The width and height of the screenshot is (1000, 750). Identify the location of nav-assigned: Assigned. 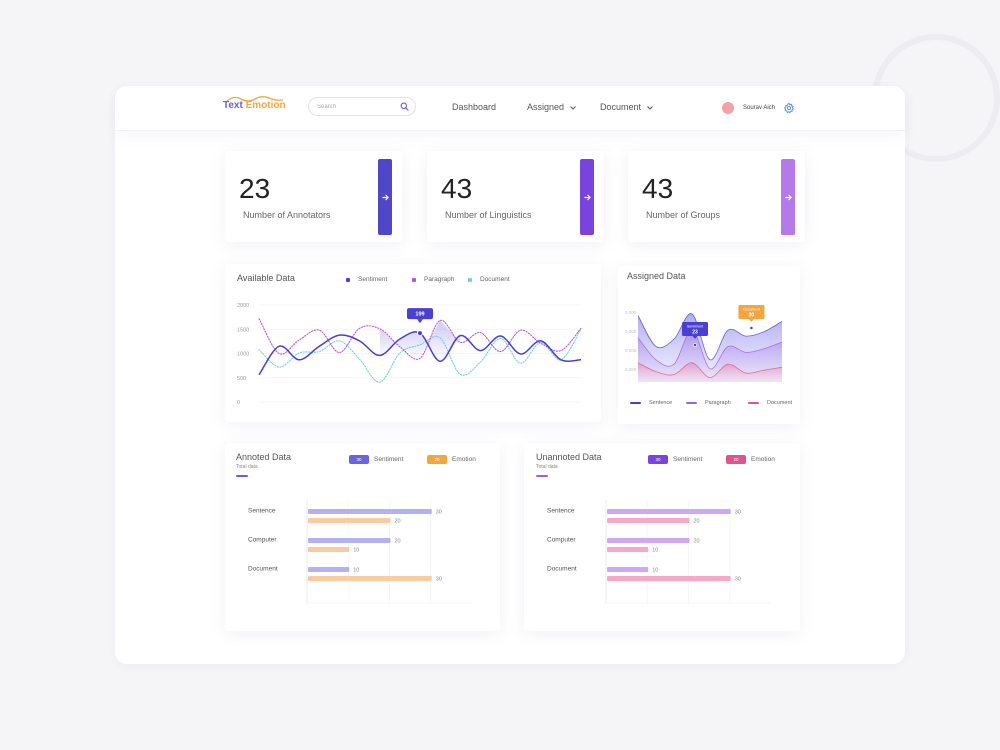
(551, 107).